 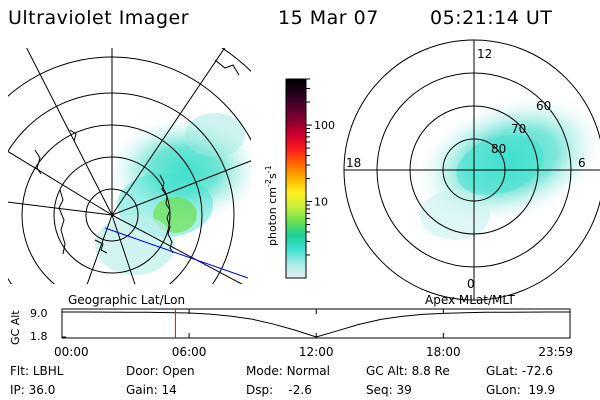 What do you see at coordinates (178, 371) in the screenshot?
I see `door-value: Open` at bounding box center [178, 371].